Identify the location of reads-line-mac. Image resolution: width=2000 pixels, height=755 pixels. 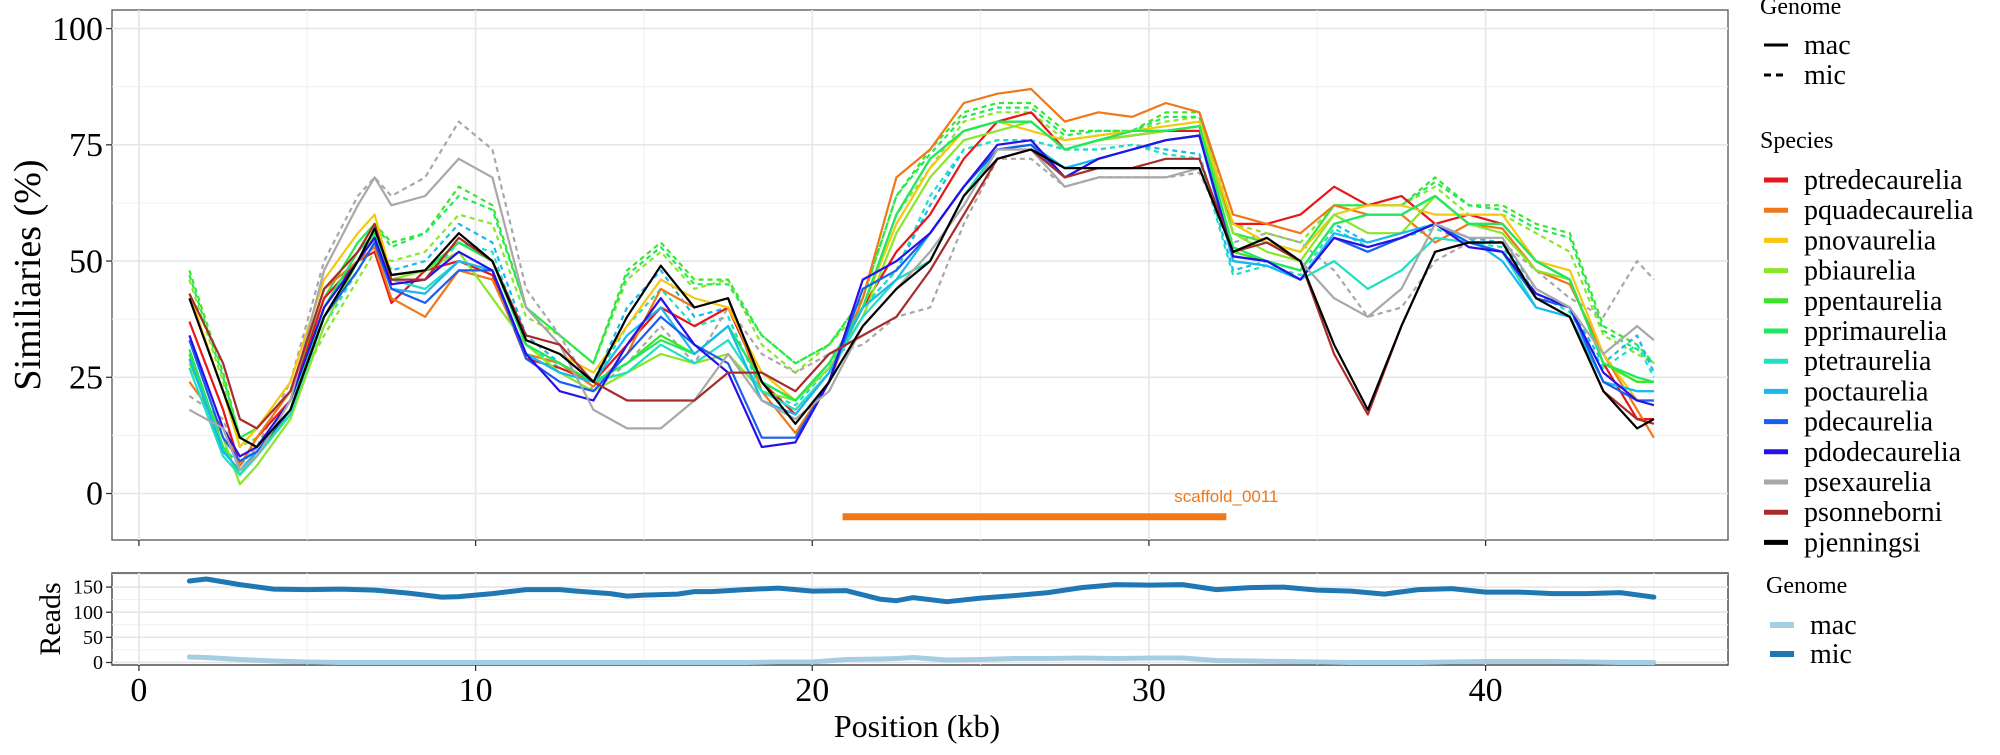
(921, 659).